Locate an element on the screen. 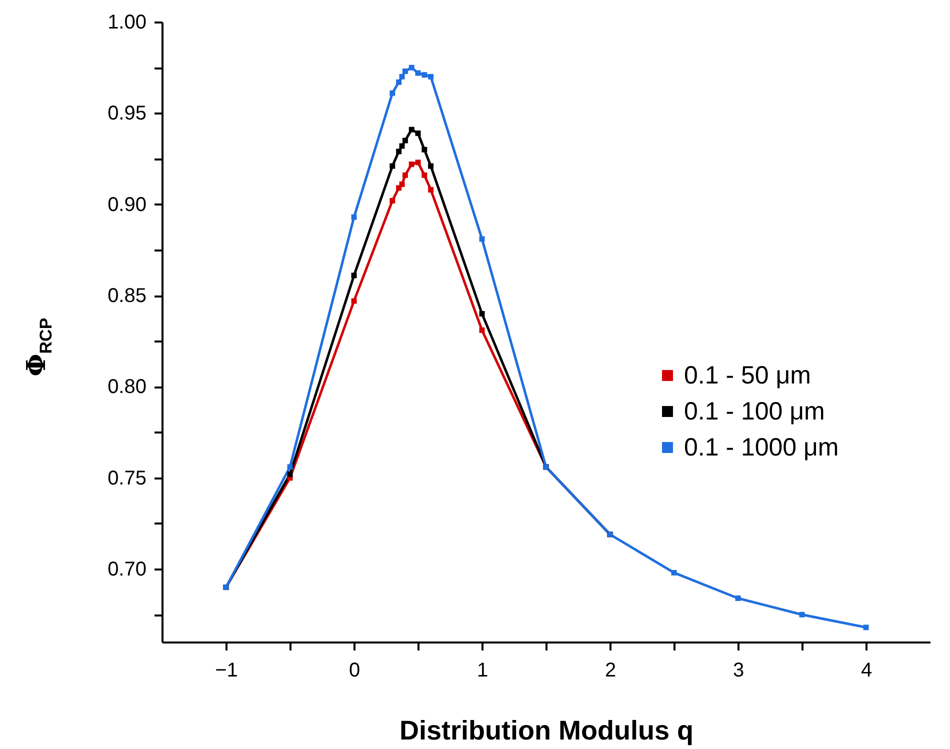  x-tick-label: 0 is located at coordinates (354, 671).